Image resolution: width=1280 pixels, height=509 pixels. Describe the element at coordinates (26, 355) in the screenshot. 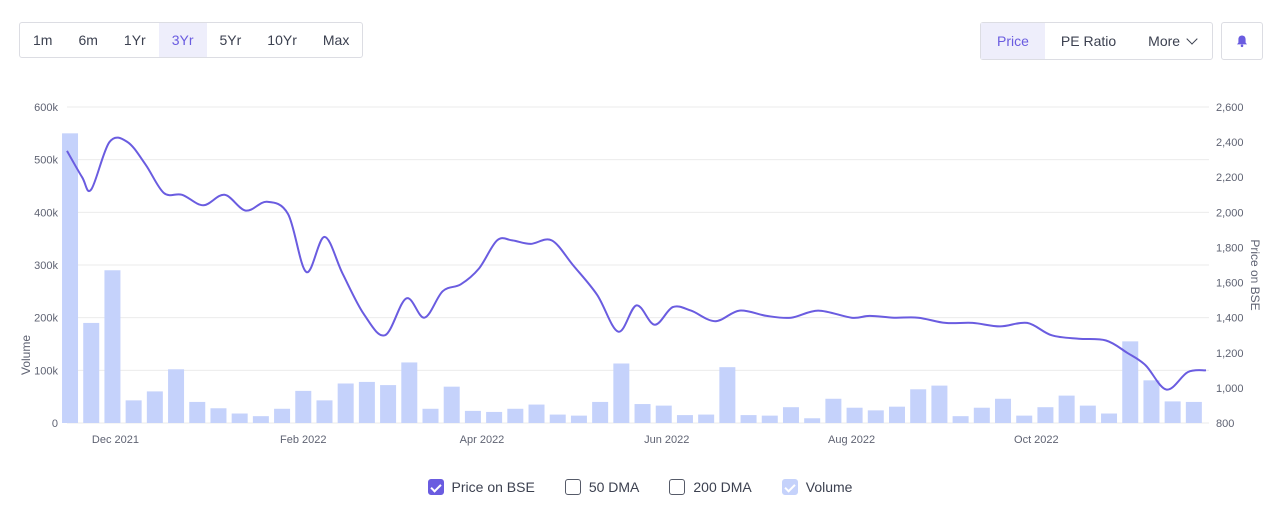

I see `y-left-axis-label: Volume` at that location.